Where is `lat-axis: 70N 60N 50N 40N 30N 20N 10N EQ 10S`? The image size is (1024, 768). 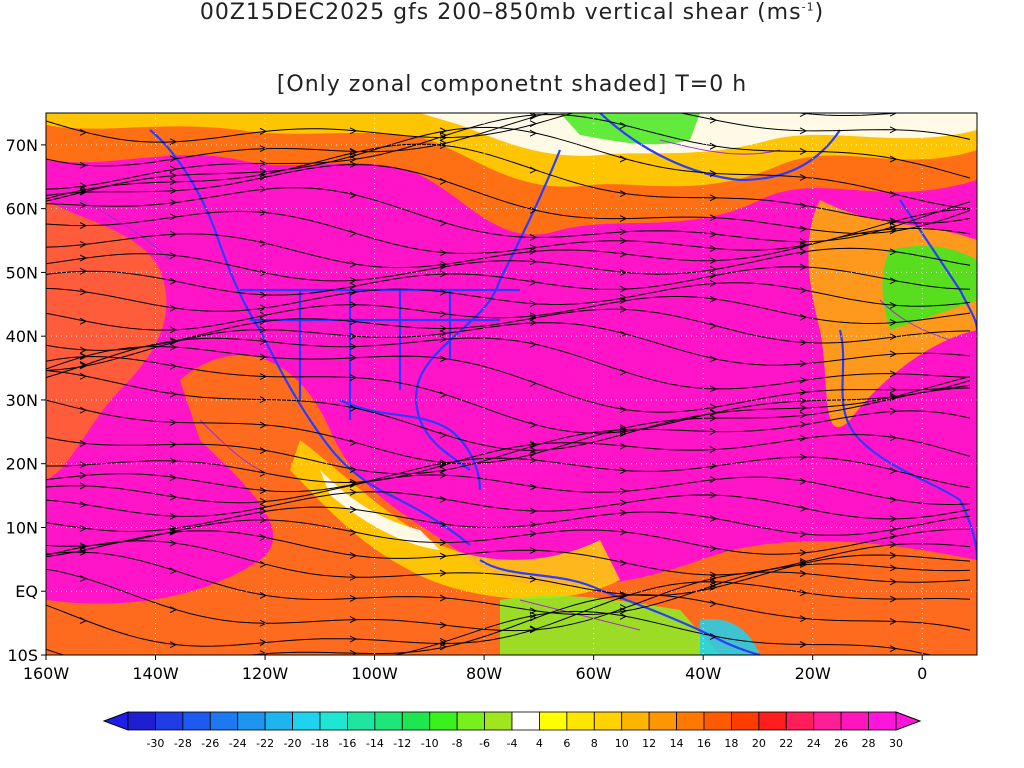 lat-axis: 70N 60N 50N 40N 30N 20N 10N EQ 10S is located at coordinates (26, 400).